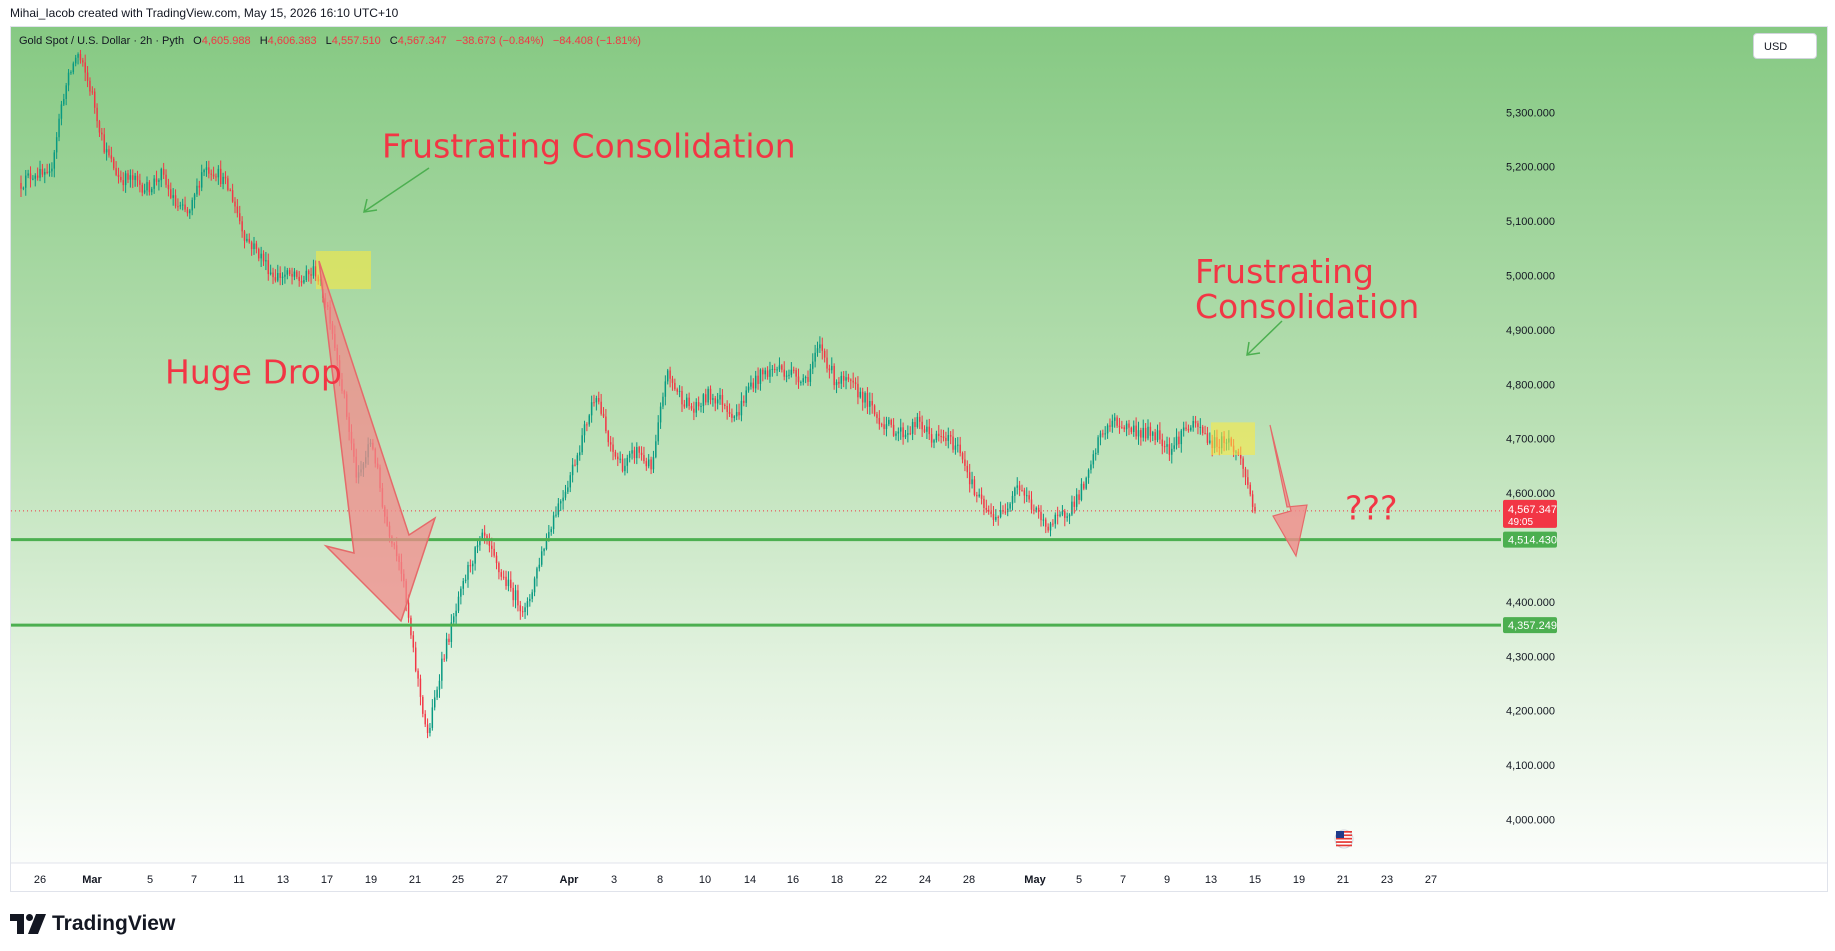 The image size is (1835, 951). What do you see at coordinates (1532, 541) in the screenshot?
I see `support-level-label: 4,514.430` at bounding box center [1532, 541].